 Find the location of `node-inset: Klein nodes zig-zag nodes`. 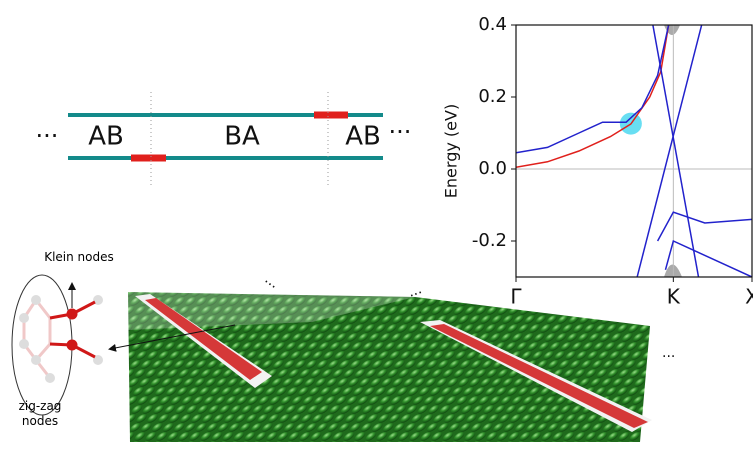

node-inset: Klein nodes zig-zag nodes is located at coordinates (123, 339).